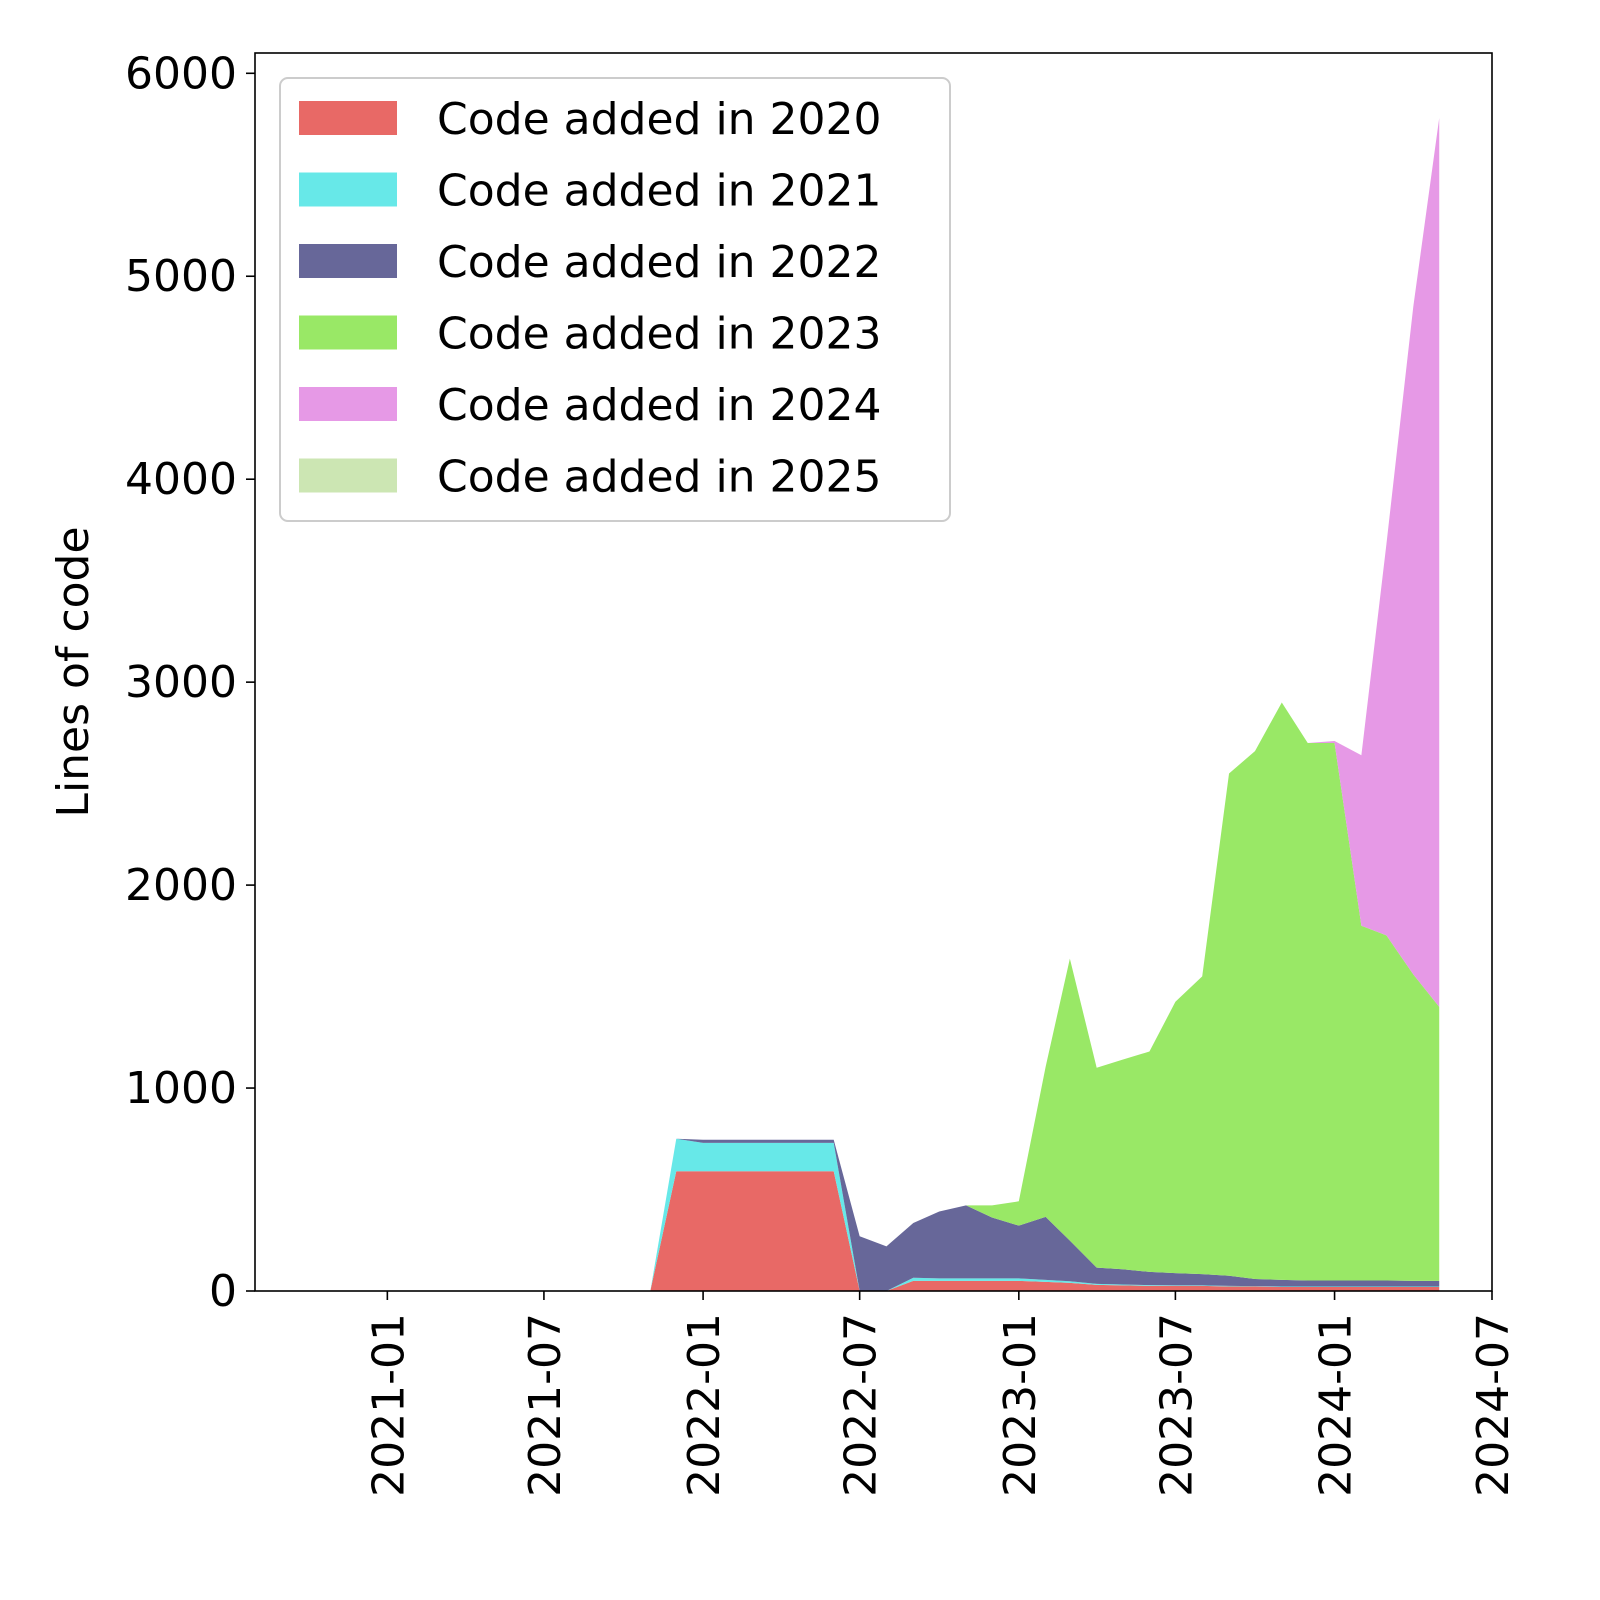  What do you see at coordinates (659, 191) in the screenshot?
I see `legend-label: Code added in 2021` at bounding box center [659, 191].